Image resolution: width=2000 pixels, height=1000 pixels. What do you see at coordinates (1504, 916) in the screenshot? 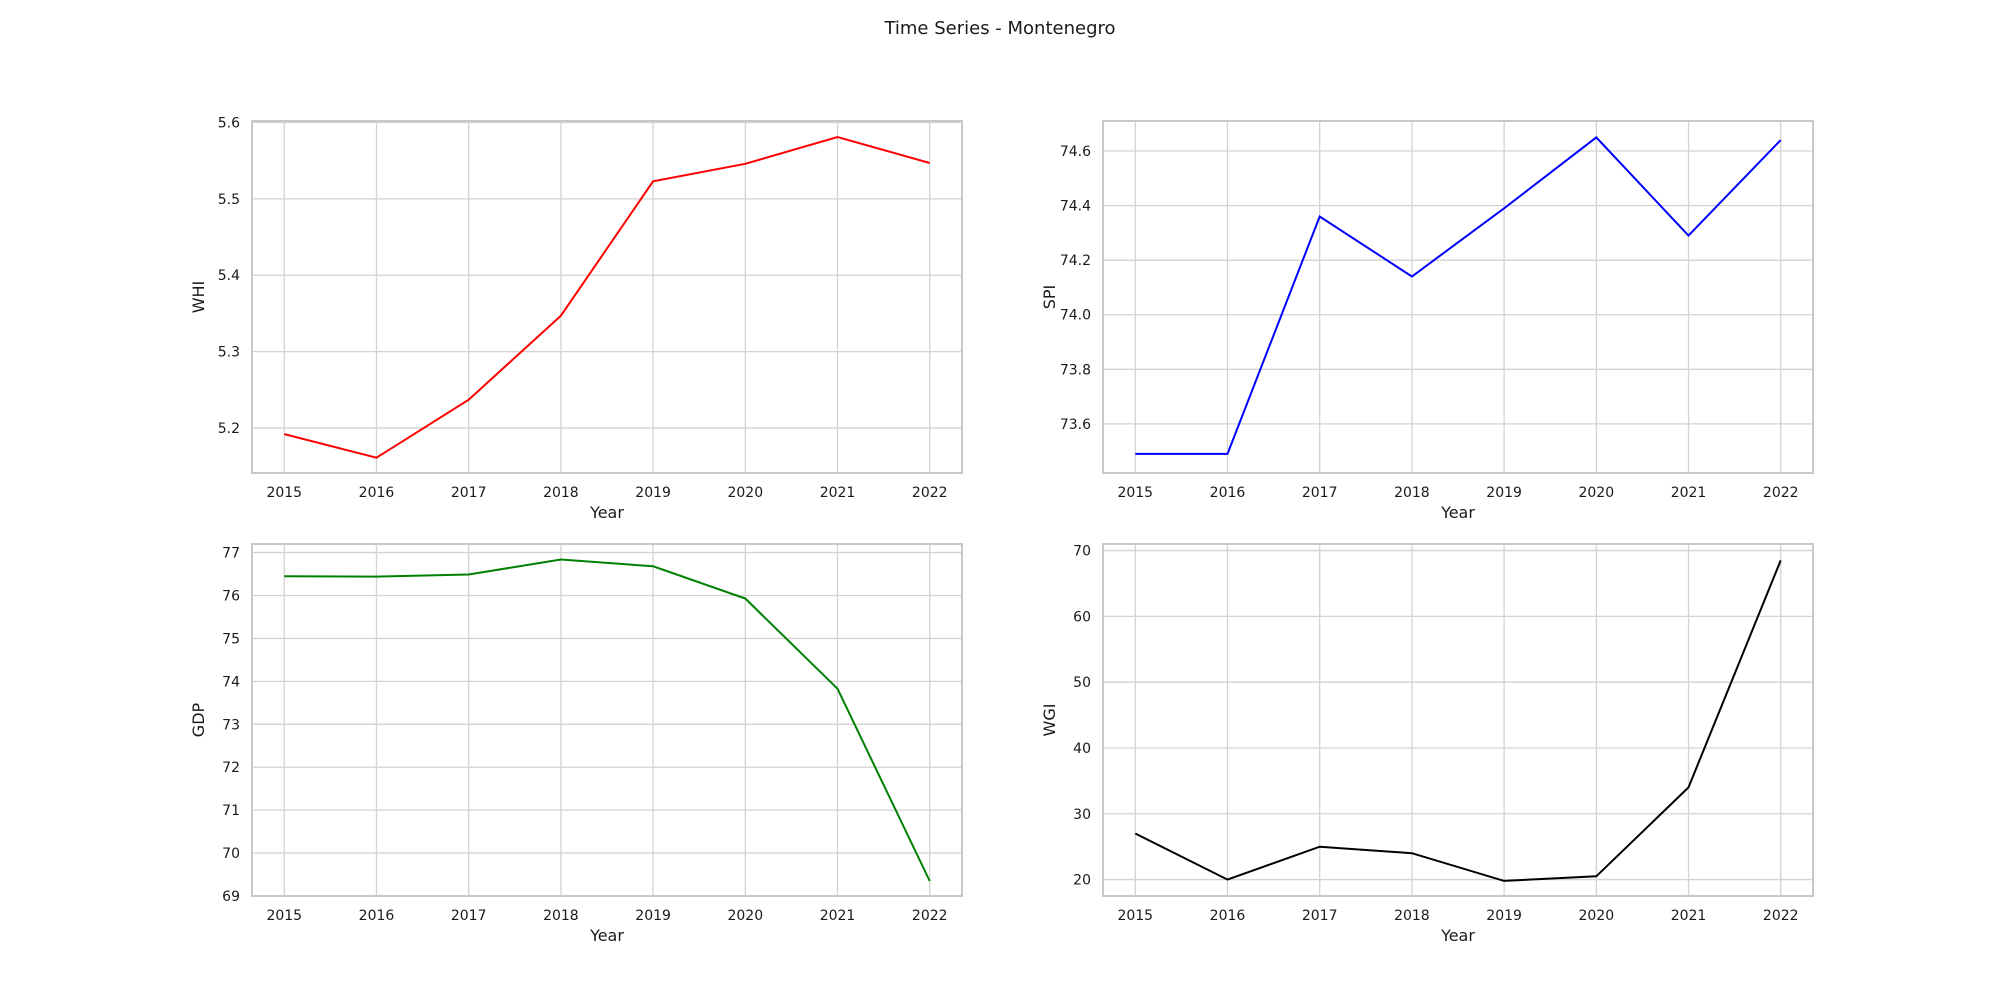
I see `wgi-x-tick-label: 2019` at bounding box center [1504, 916].